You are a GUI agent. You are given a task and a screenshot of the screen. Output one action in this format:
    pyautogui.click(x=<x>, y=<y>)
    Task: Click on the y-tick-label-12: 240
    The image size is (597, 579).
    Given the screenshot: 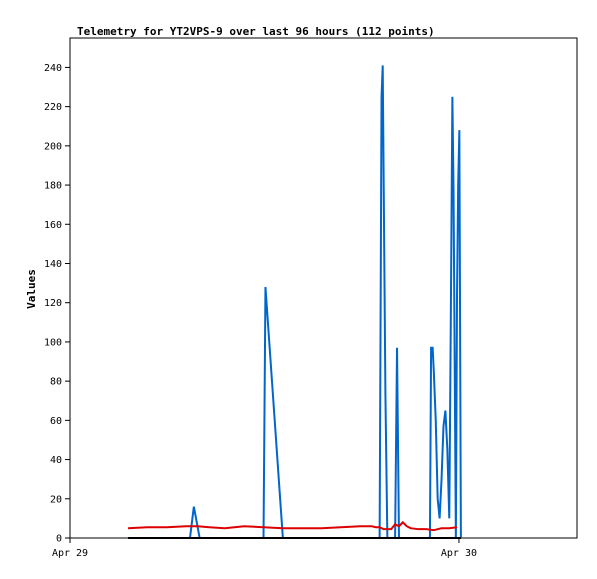 What is the action you would take?
    pyautogui.click(x=53, y=68)
    